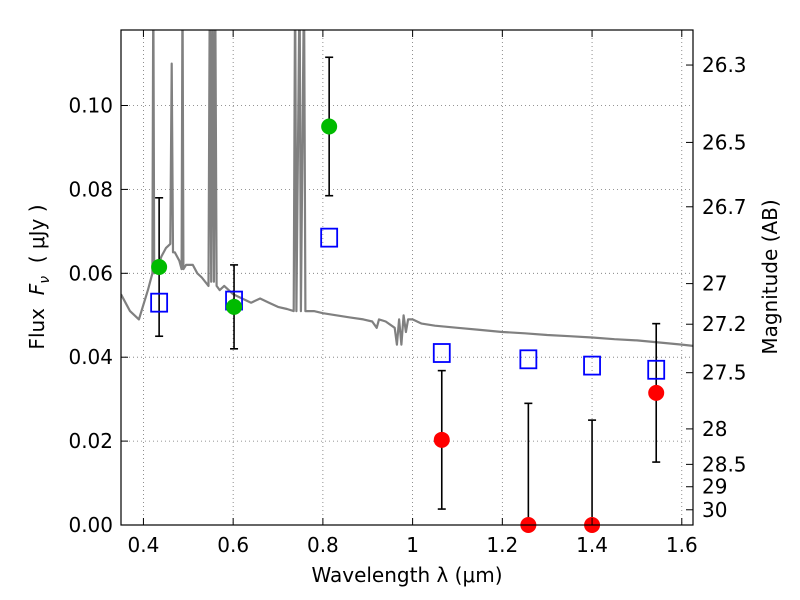  Describe the element at coordinates (724, 464) in the screenshot. I see `y2-tick-label: 28.5` at that location.